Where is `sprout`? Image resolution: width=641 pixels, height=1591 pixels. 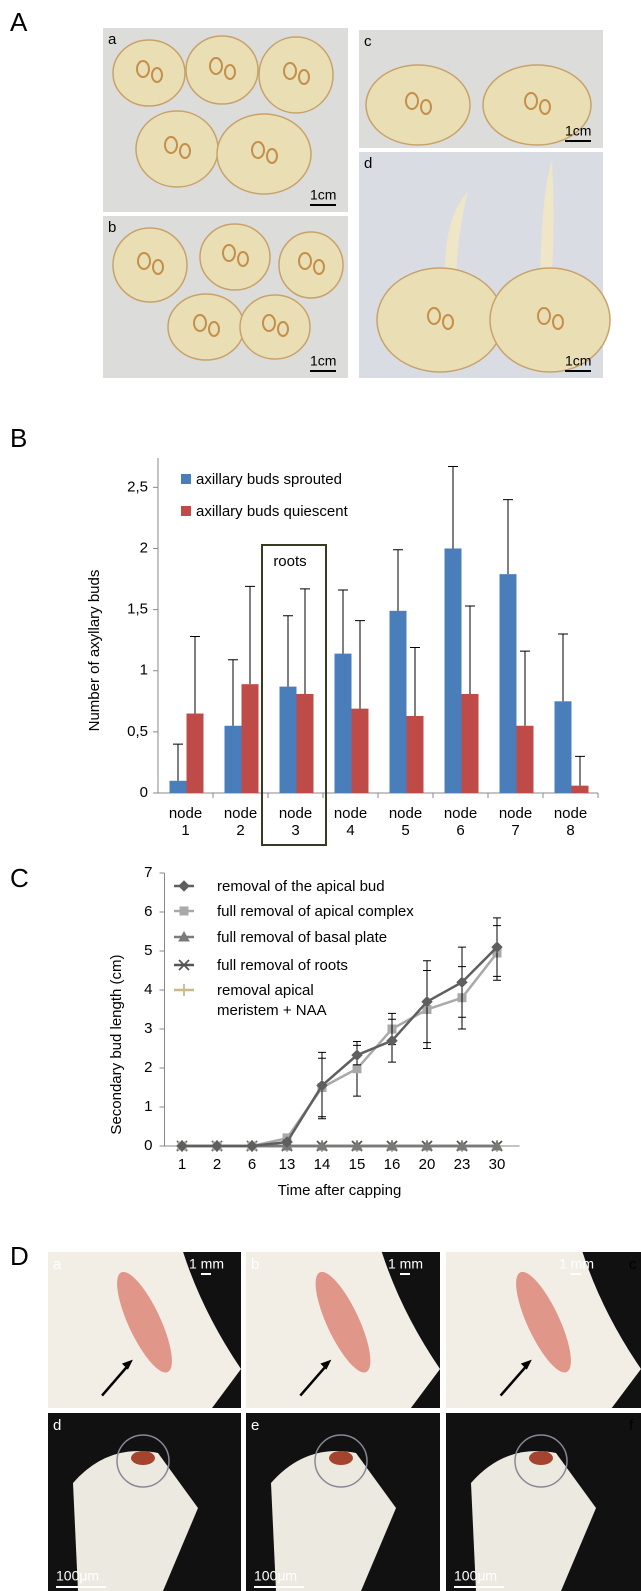
sprout is located at coordinates (547, 230).